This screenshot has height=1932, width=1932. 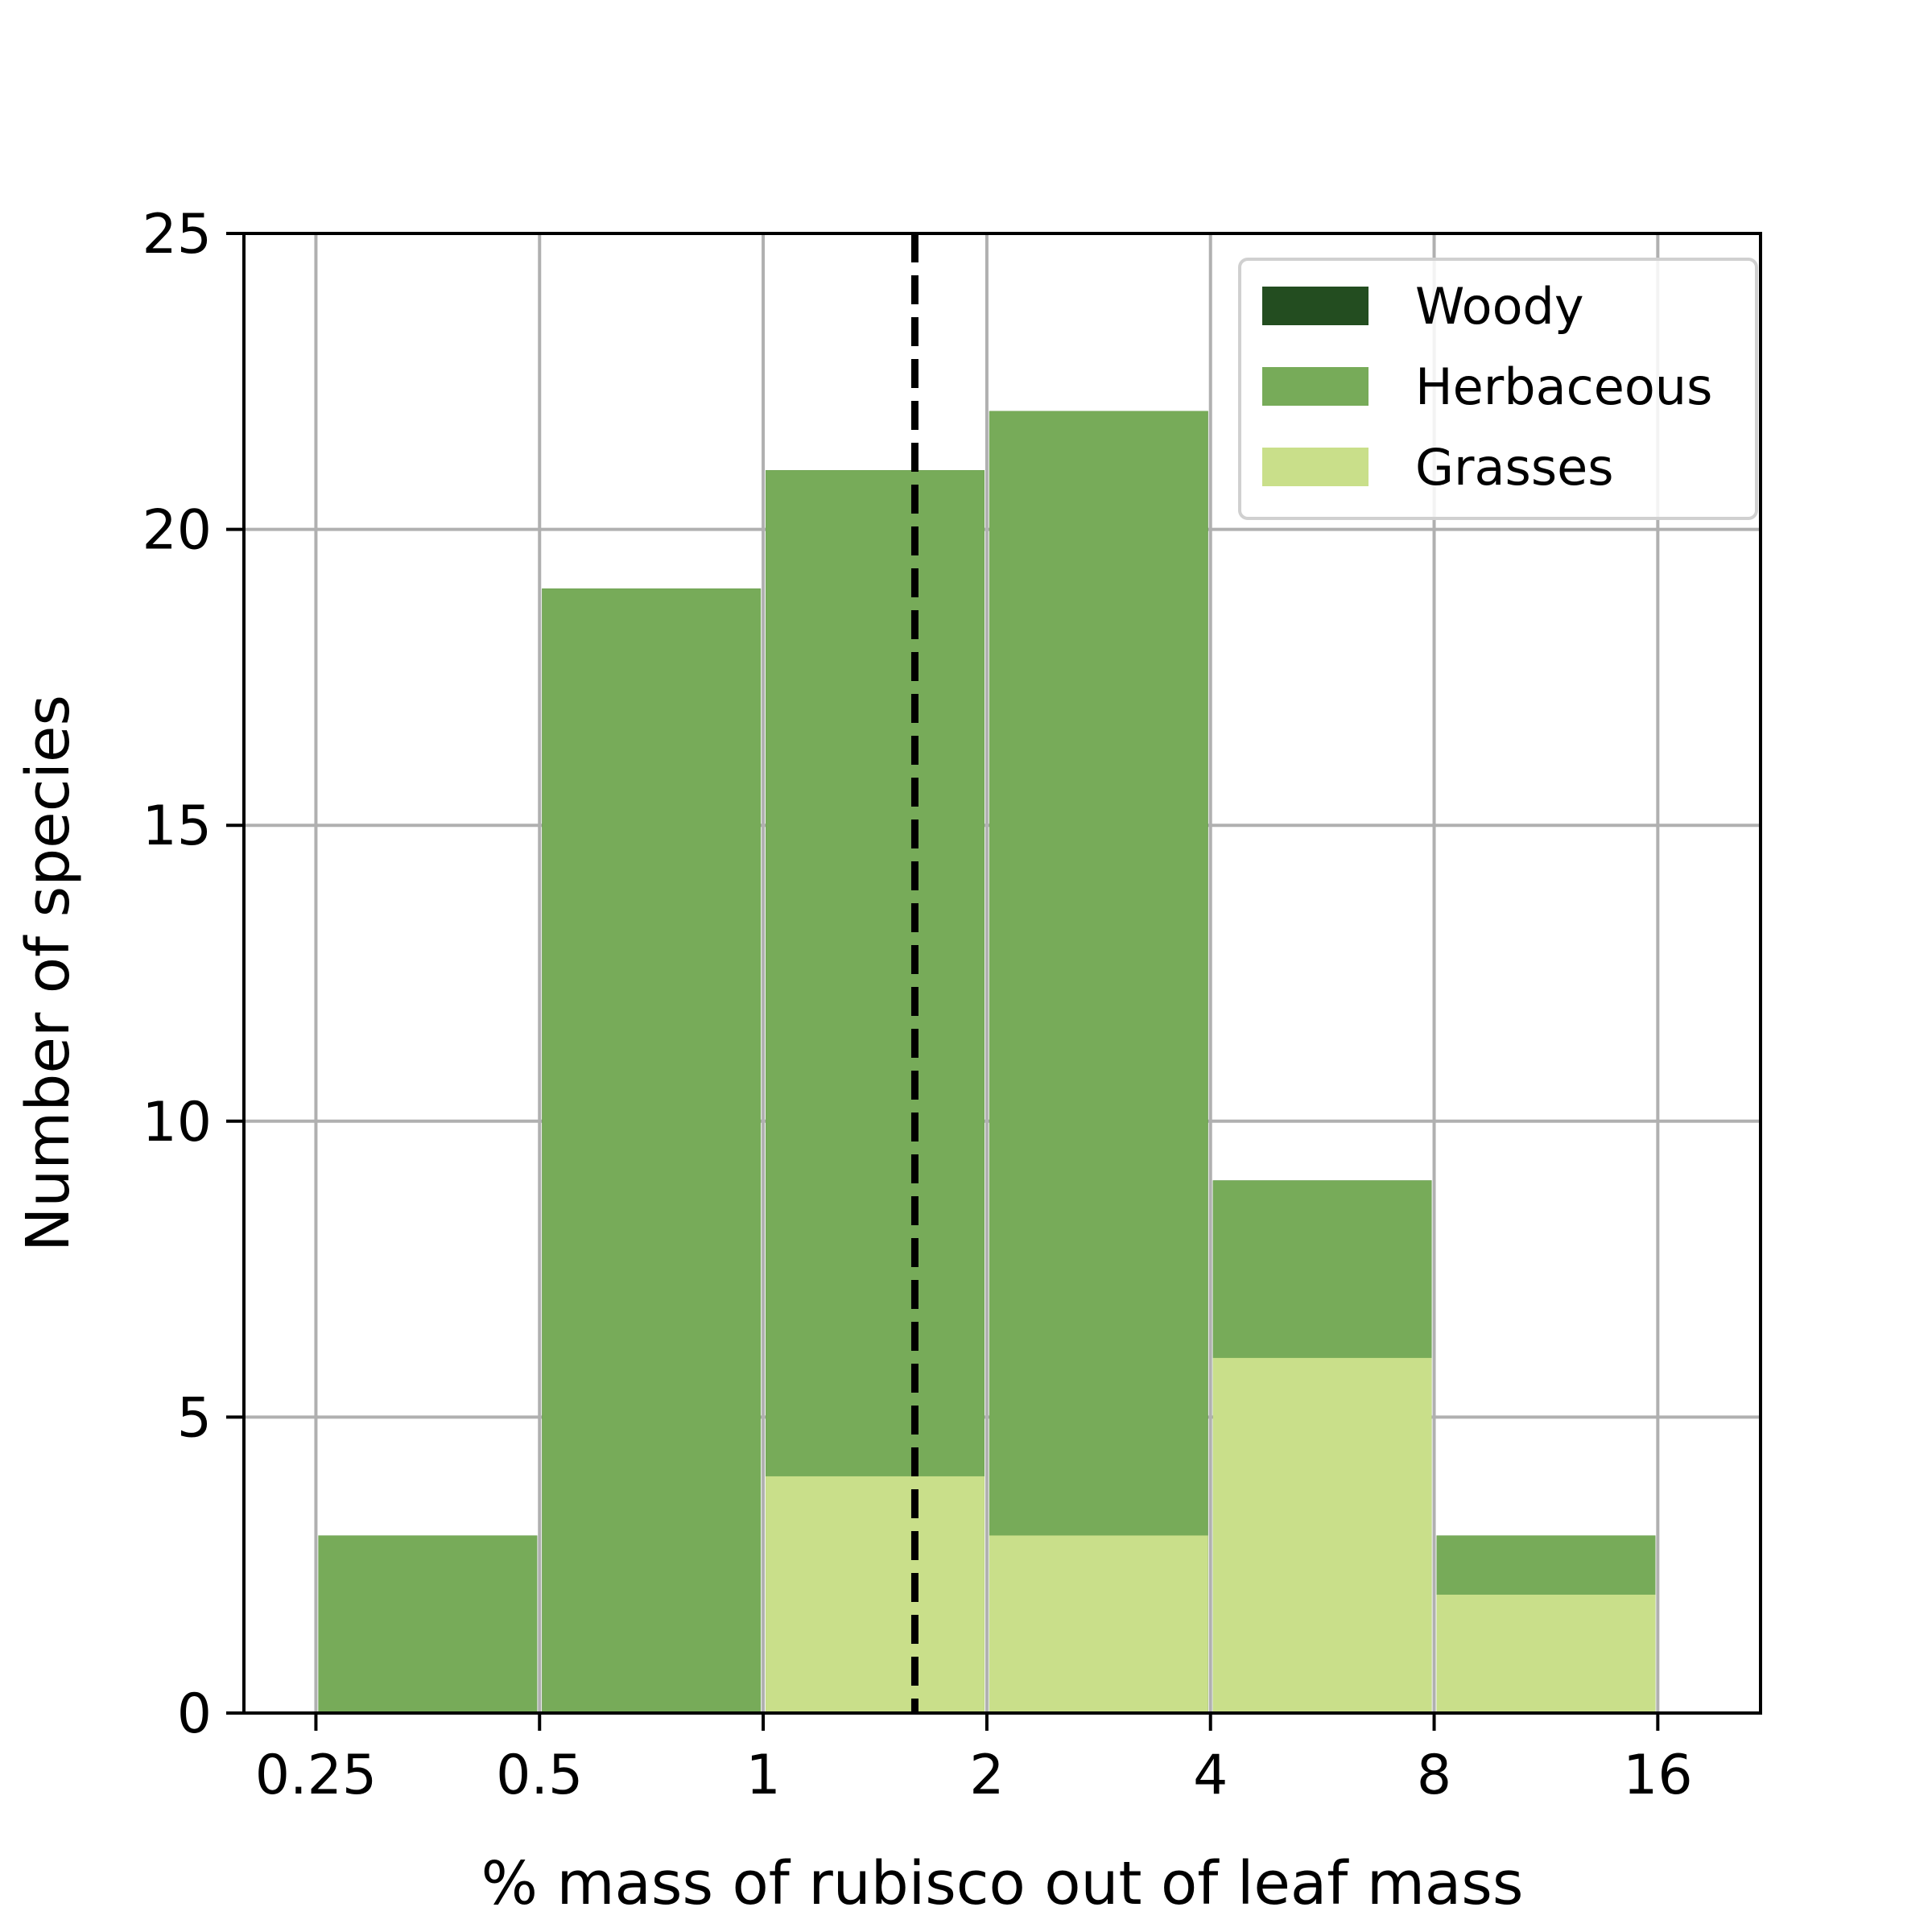 I want to click on legend: Woody Herbaceous Grasses, so click(x=1498, y=389).